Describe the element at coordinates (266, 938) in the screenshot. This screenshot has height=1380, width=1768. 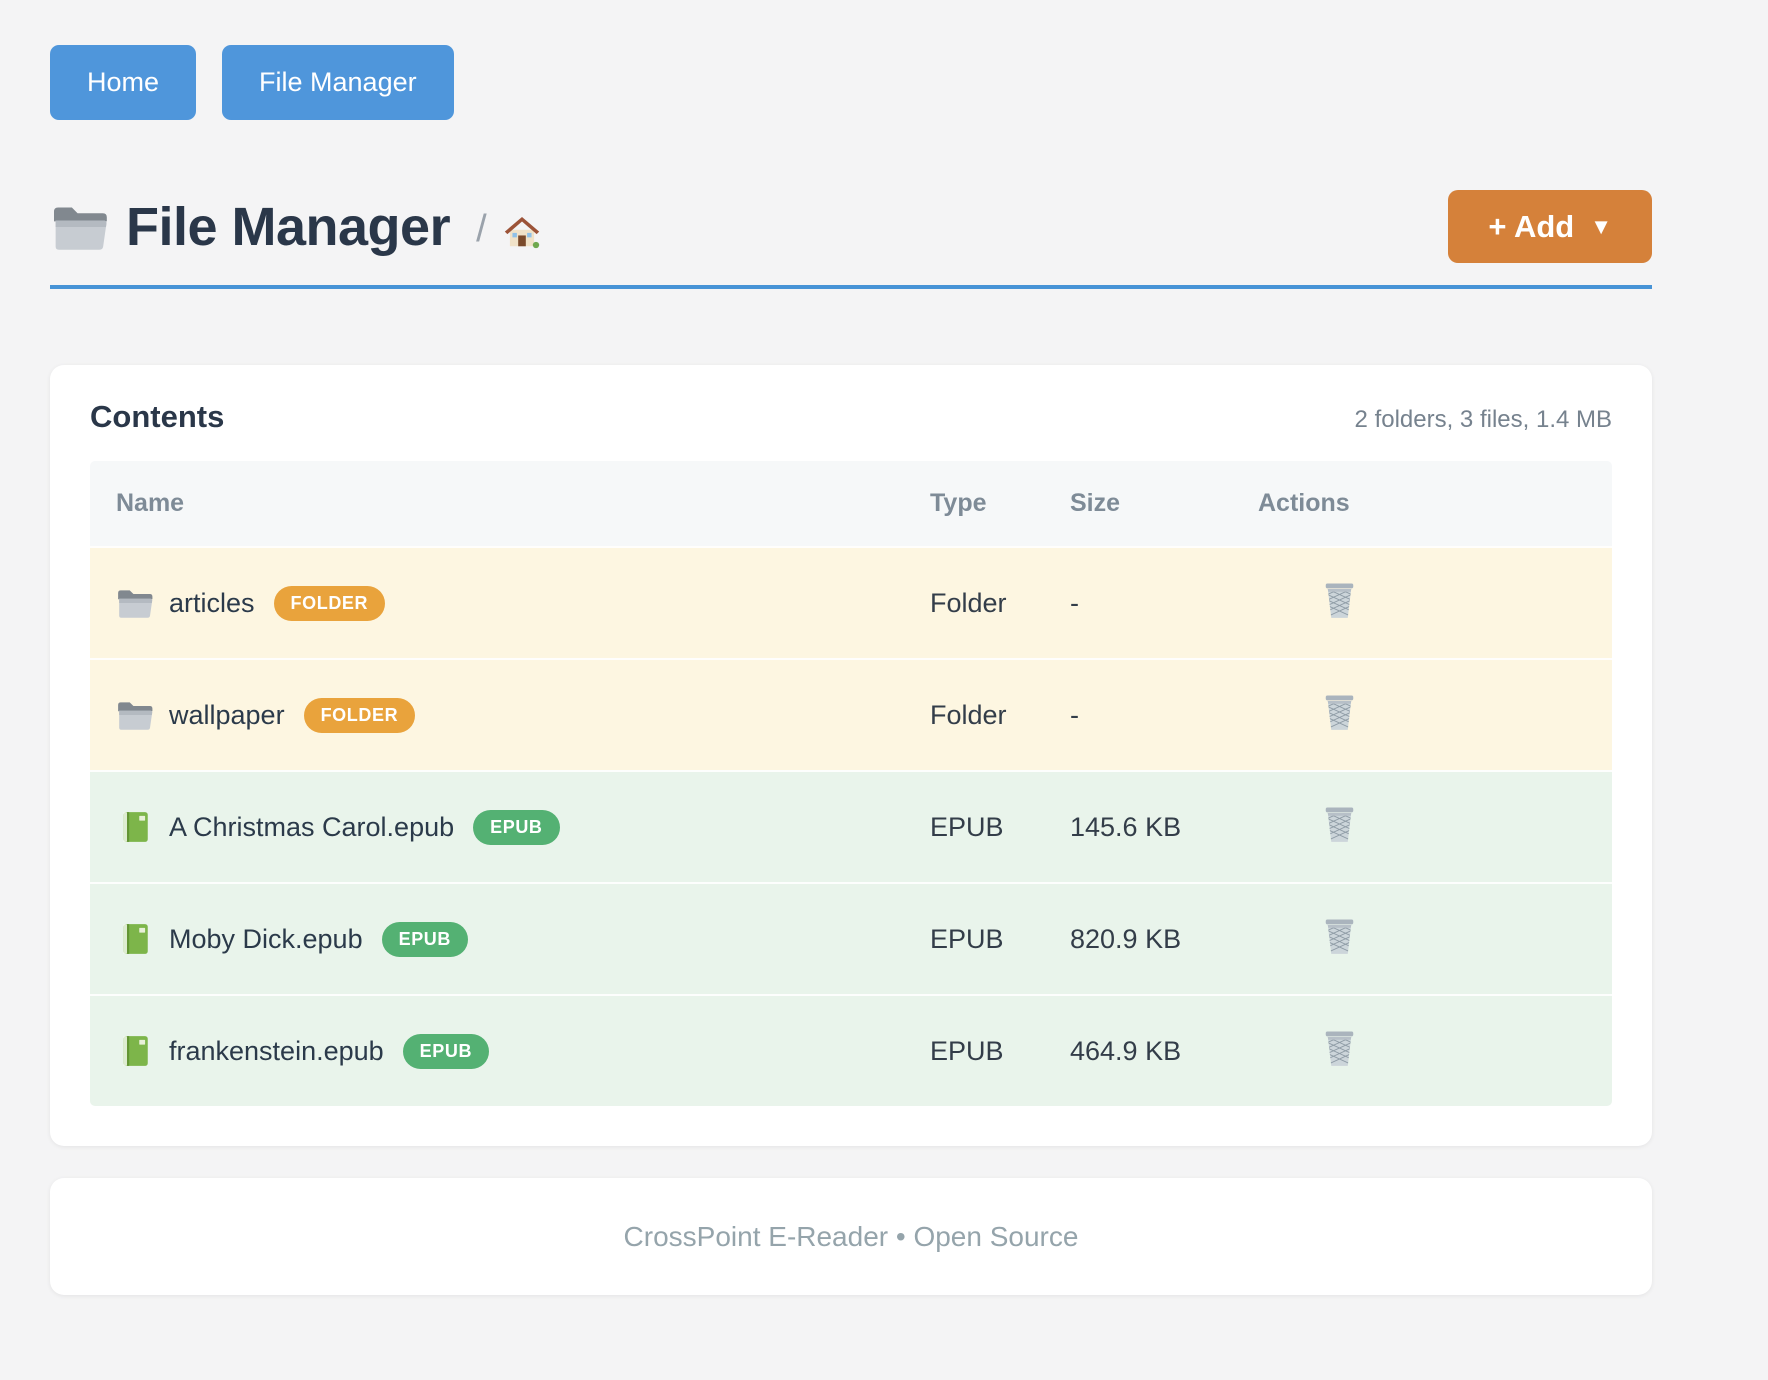
I see `item-name-link: Moby Dick.epub` at that location.